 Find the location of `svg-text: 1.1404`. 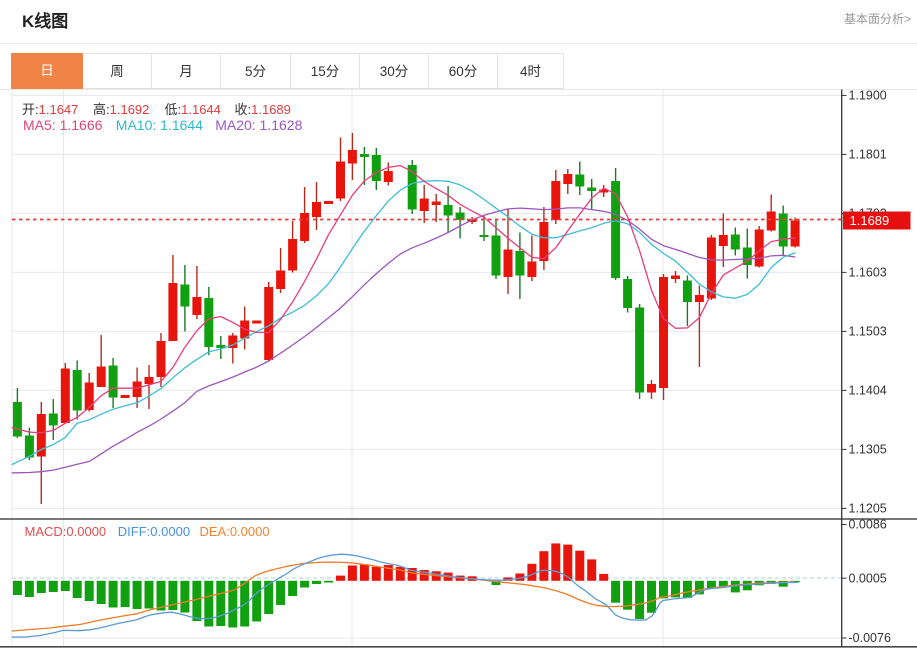

svg-text: 1.1404 is located at coordinates (868, 391).